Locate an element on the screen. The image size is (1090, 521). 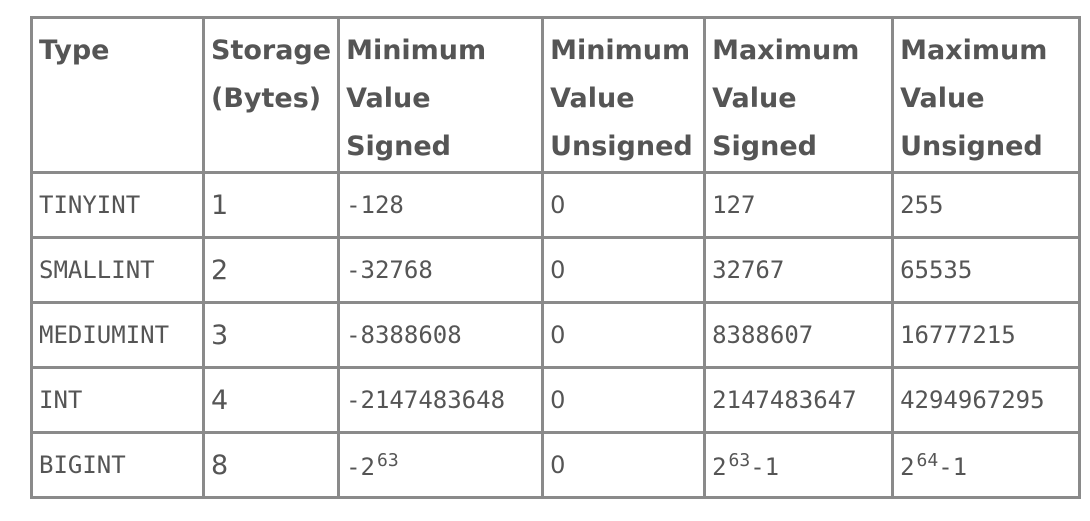
table-row: TINYINT 1 -128 0 127 255 is located at coordinates (556, 205).